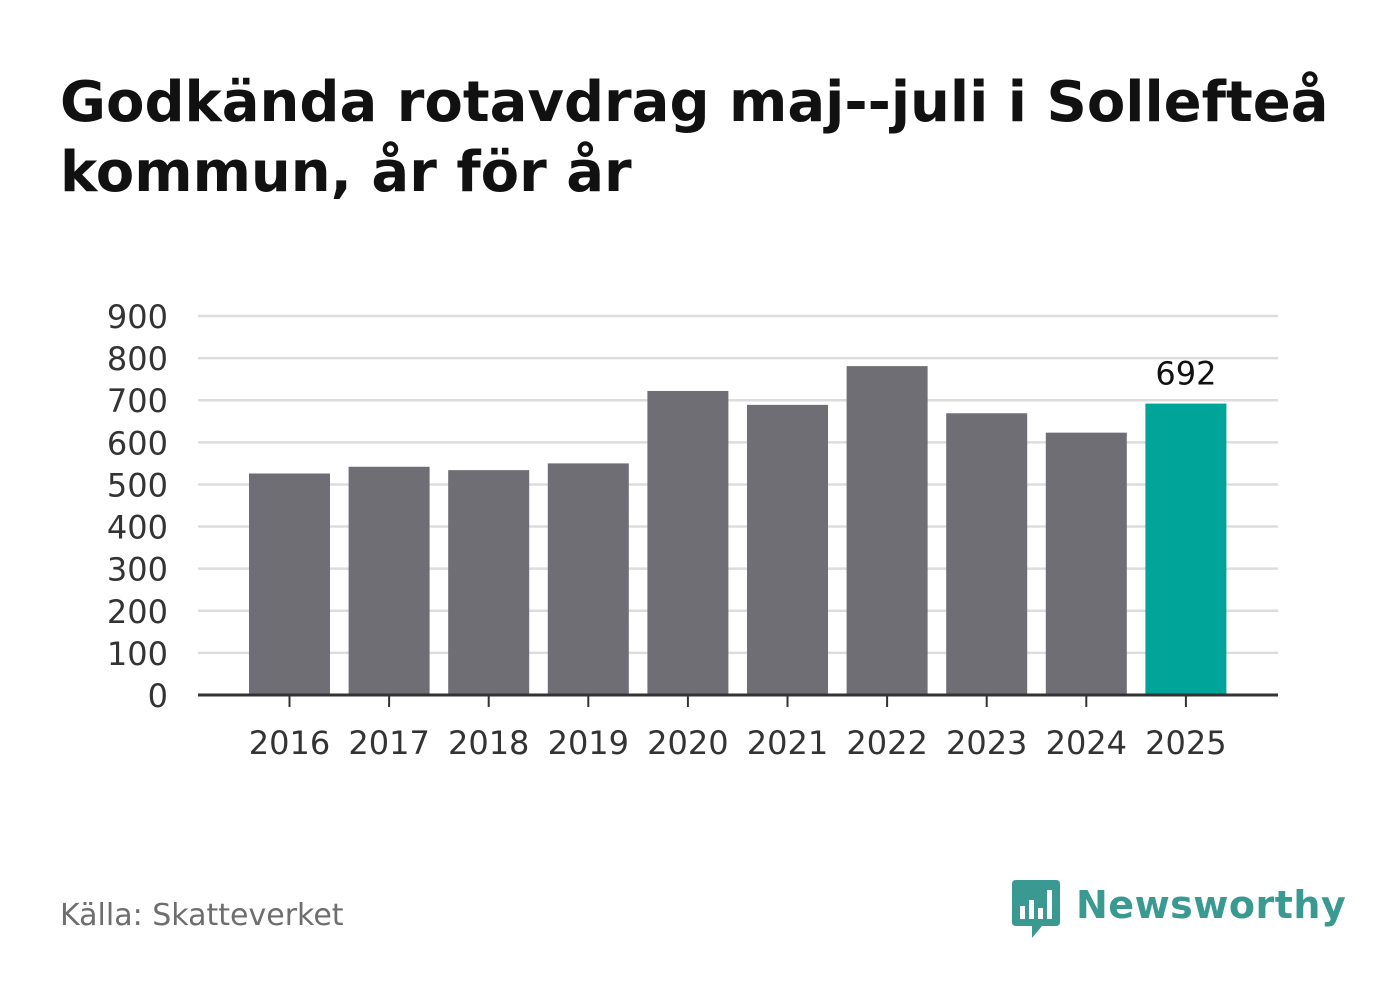  I want to click on y-tick-label: 900, so click(137, 317).